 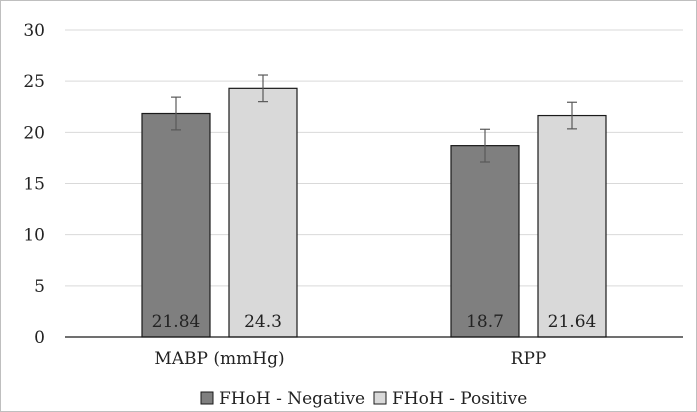 I want to click on legend-item-positive: FHoH - Positive, so click(x=450, y=399).